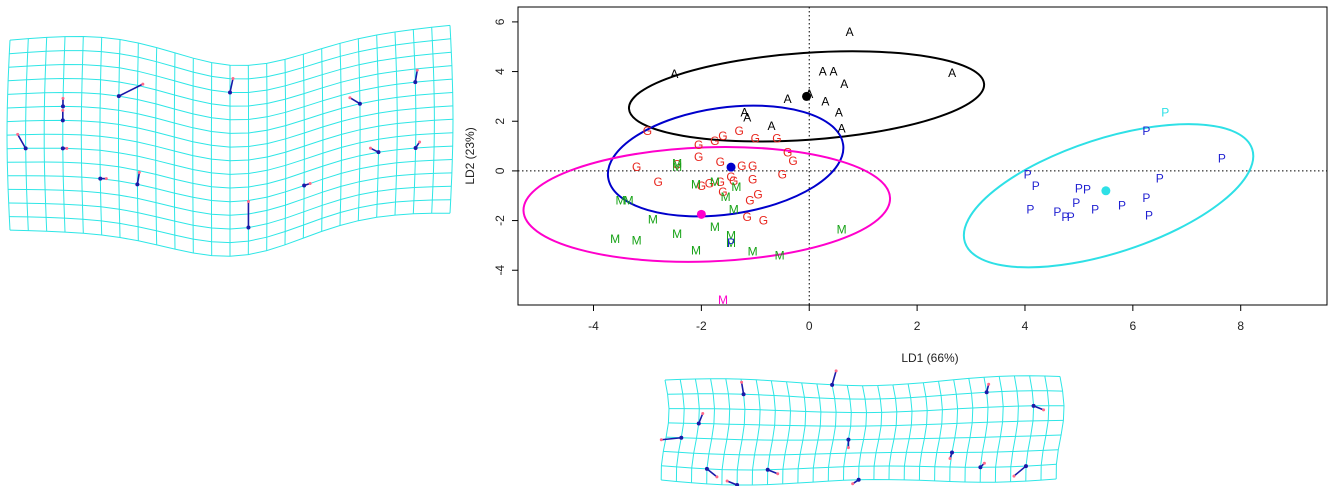  What do you see at coordinates (1240, 326) in the screenshot?
I see `x-tick-label: 8` at bounding box center [1240, 326].